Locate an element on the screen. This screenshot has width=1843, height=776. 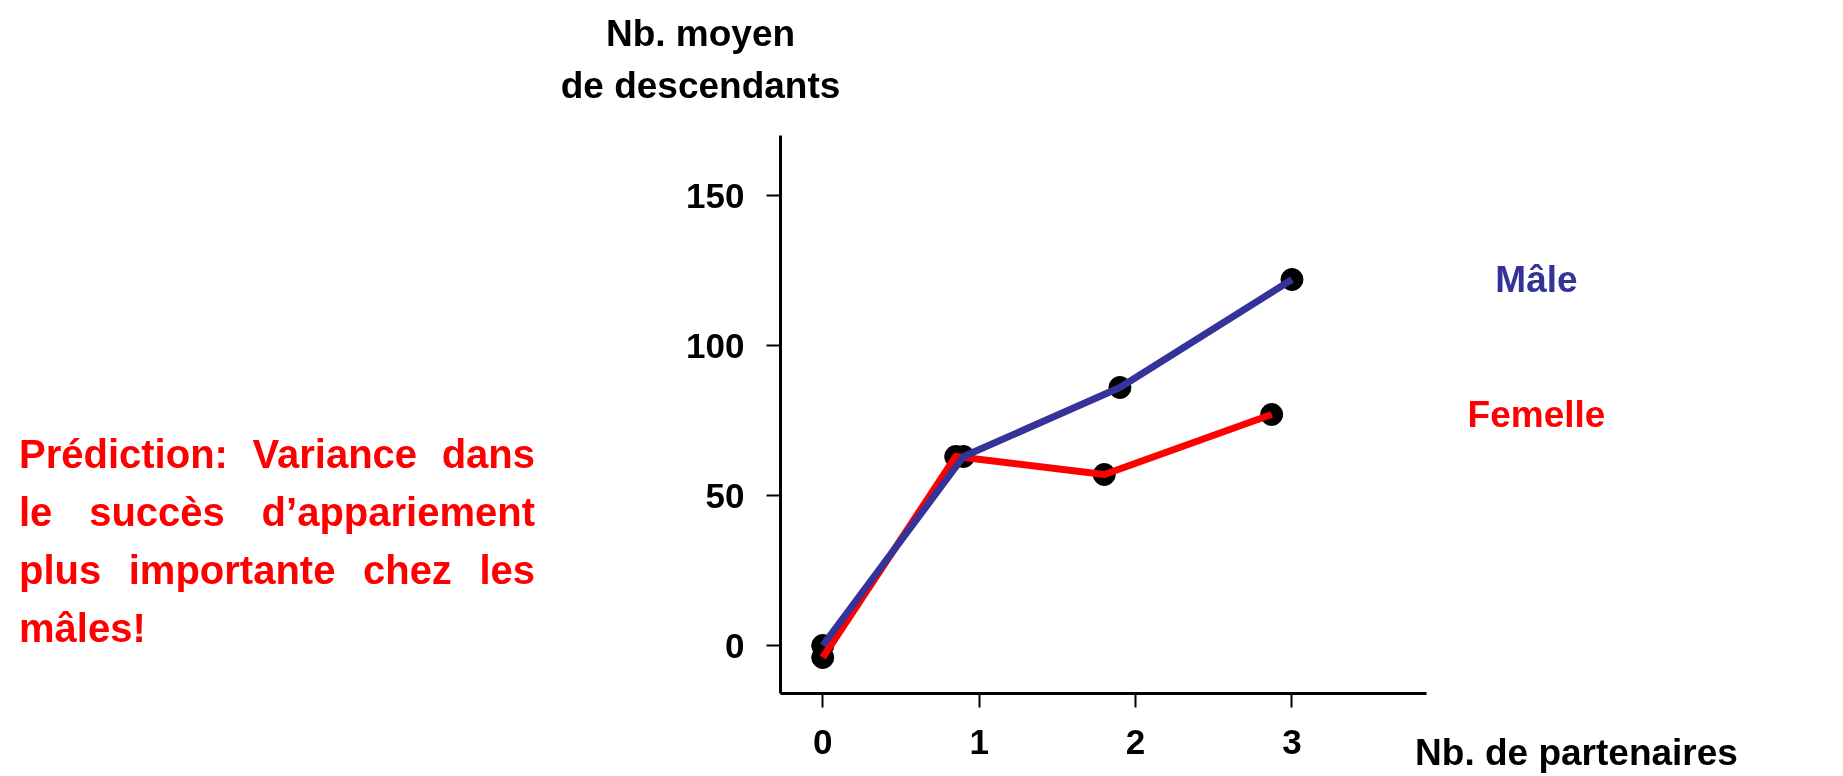
x-tick-label: 3 is located at coordinates (1292, 741).